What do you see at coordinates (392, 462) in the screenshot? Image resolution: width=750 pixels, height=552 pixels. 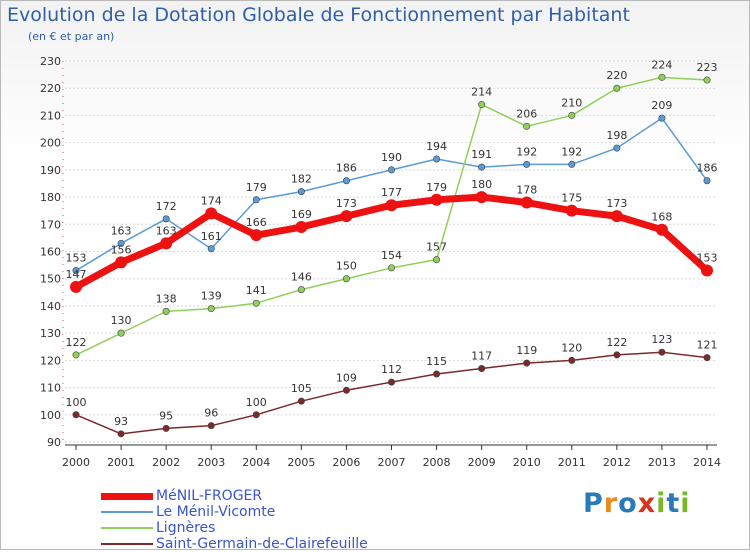 I see `x-tick-label: 2007` at bounding box center [392, 462].